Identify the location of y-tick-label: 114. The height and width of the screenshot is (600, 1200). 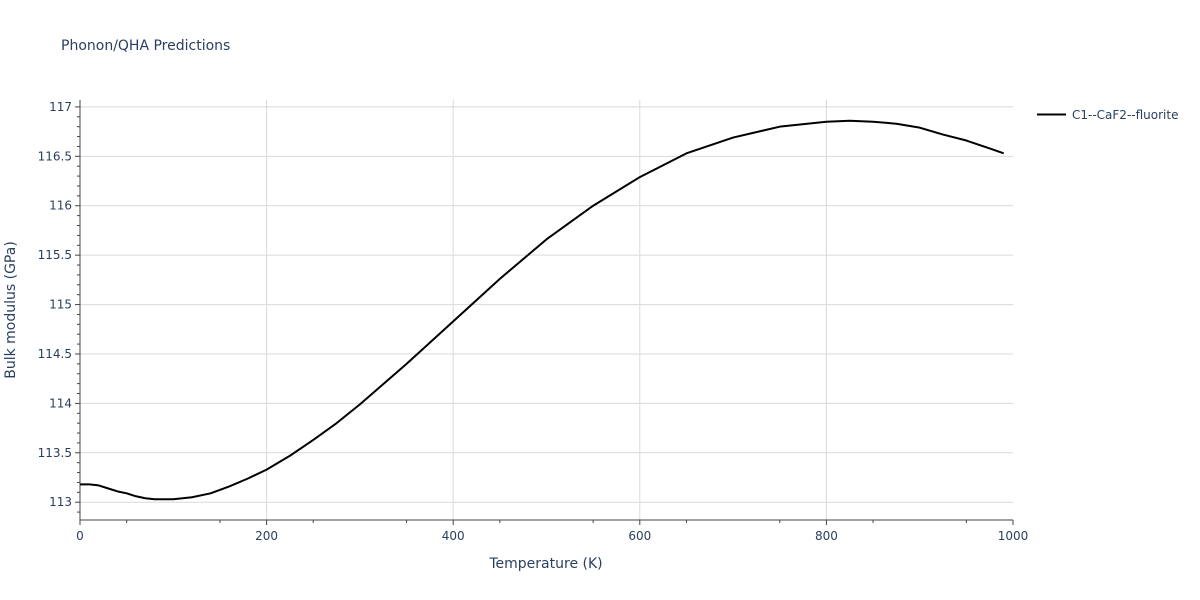
(60, 403).